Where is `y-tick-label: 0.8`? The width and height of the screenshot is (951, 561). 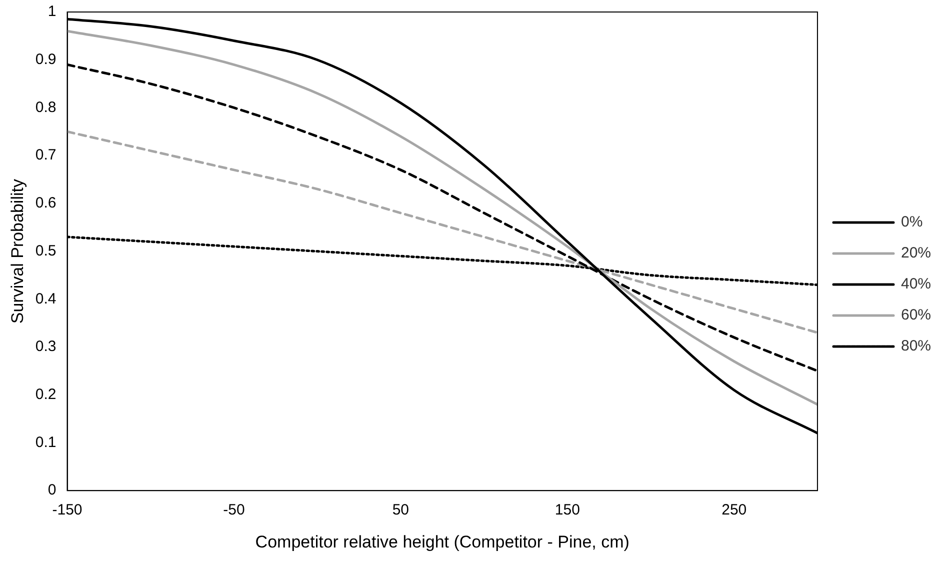
y-tick-label: 0.8 is located at coordinates (45, 107).